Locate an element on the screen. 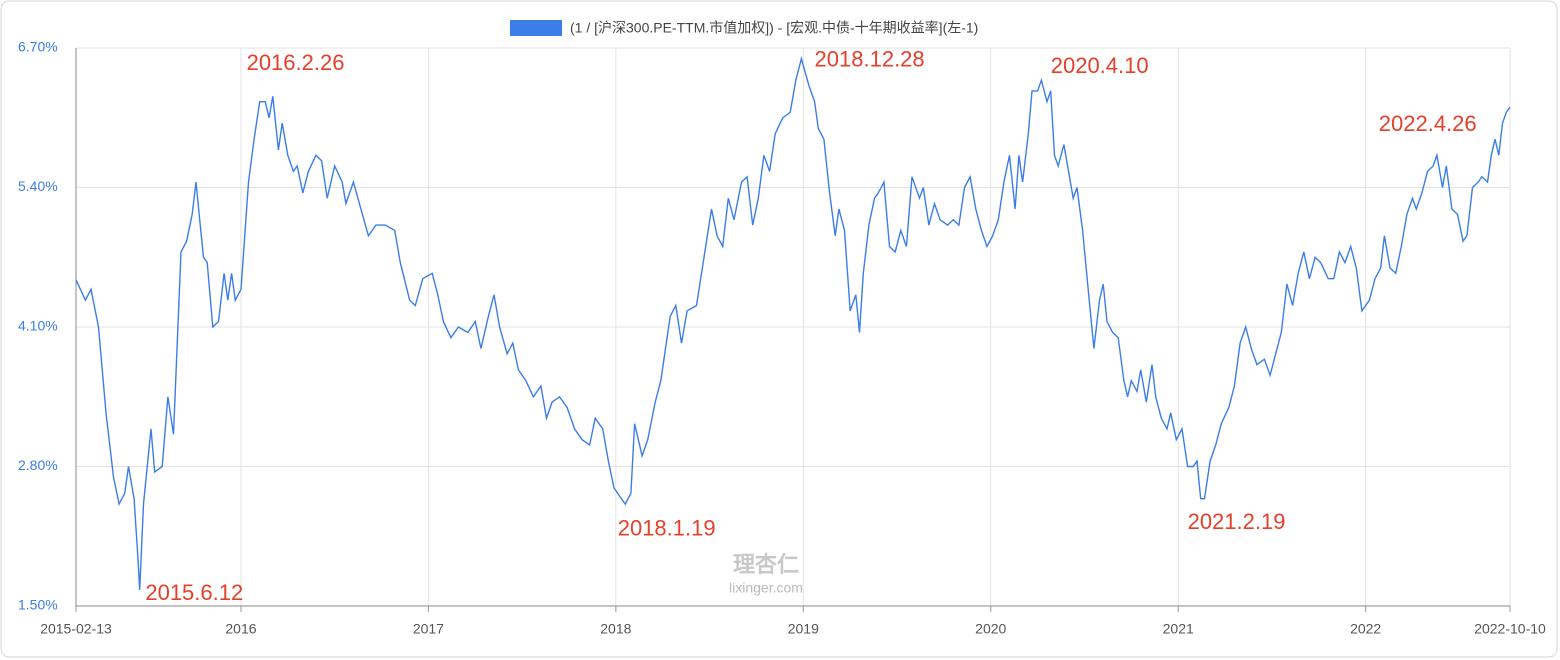  watermark-site: lixinger.com is located at coordinates (766, 588).